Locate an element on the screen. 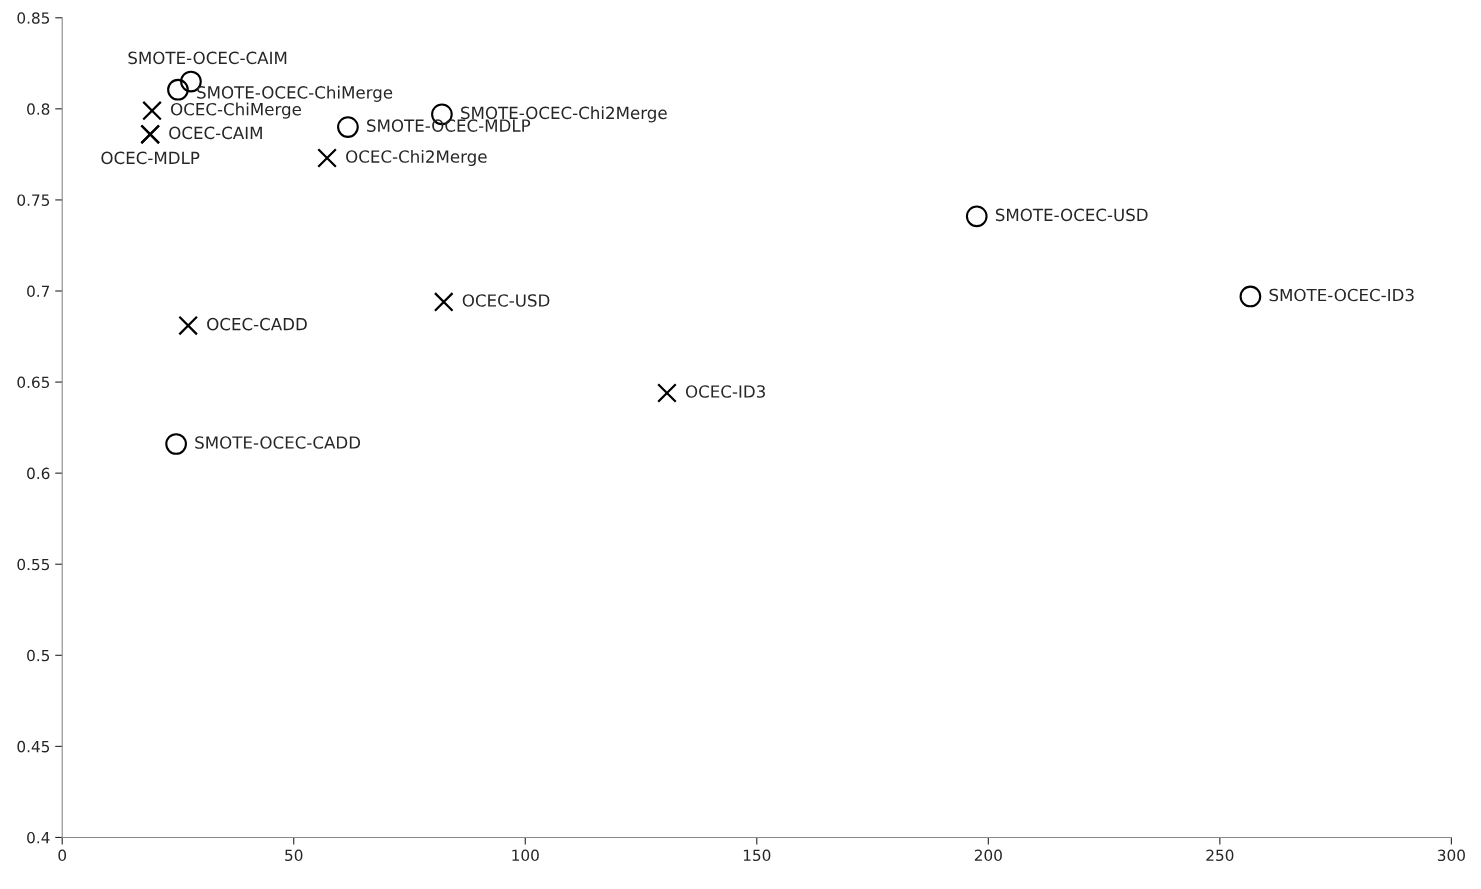 The image size is (1481, 889). annotation: OCEC-CADD is located at coordinates (257, 324).